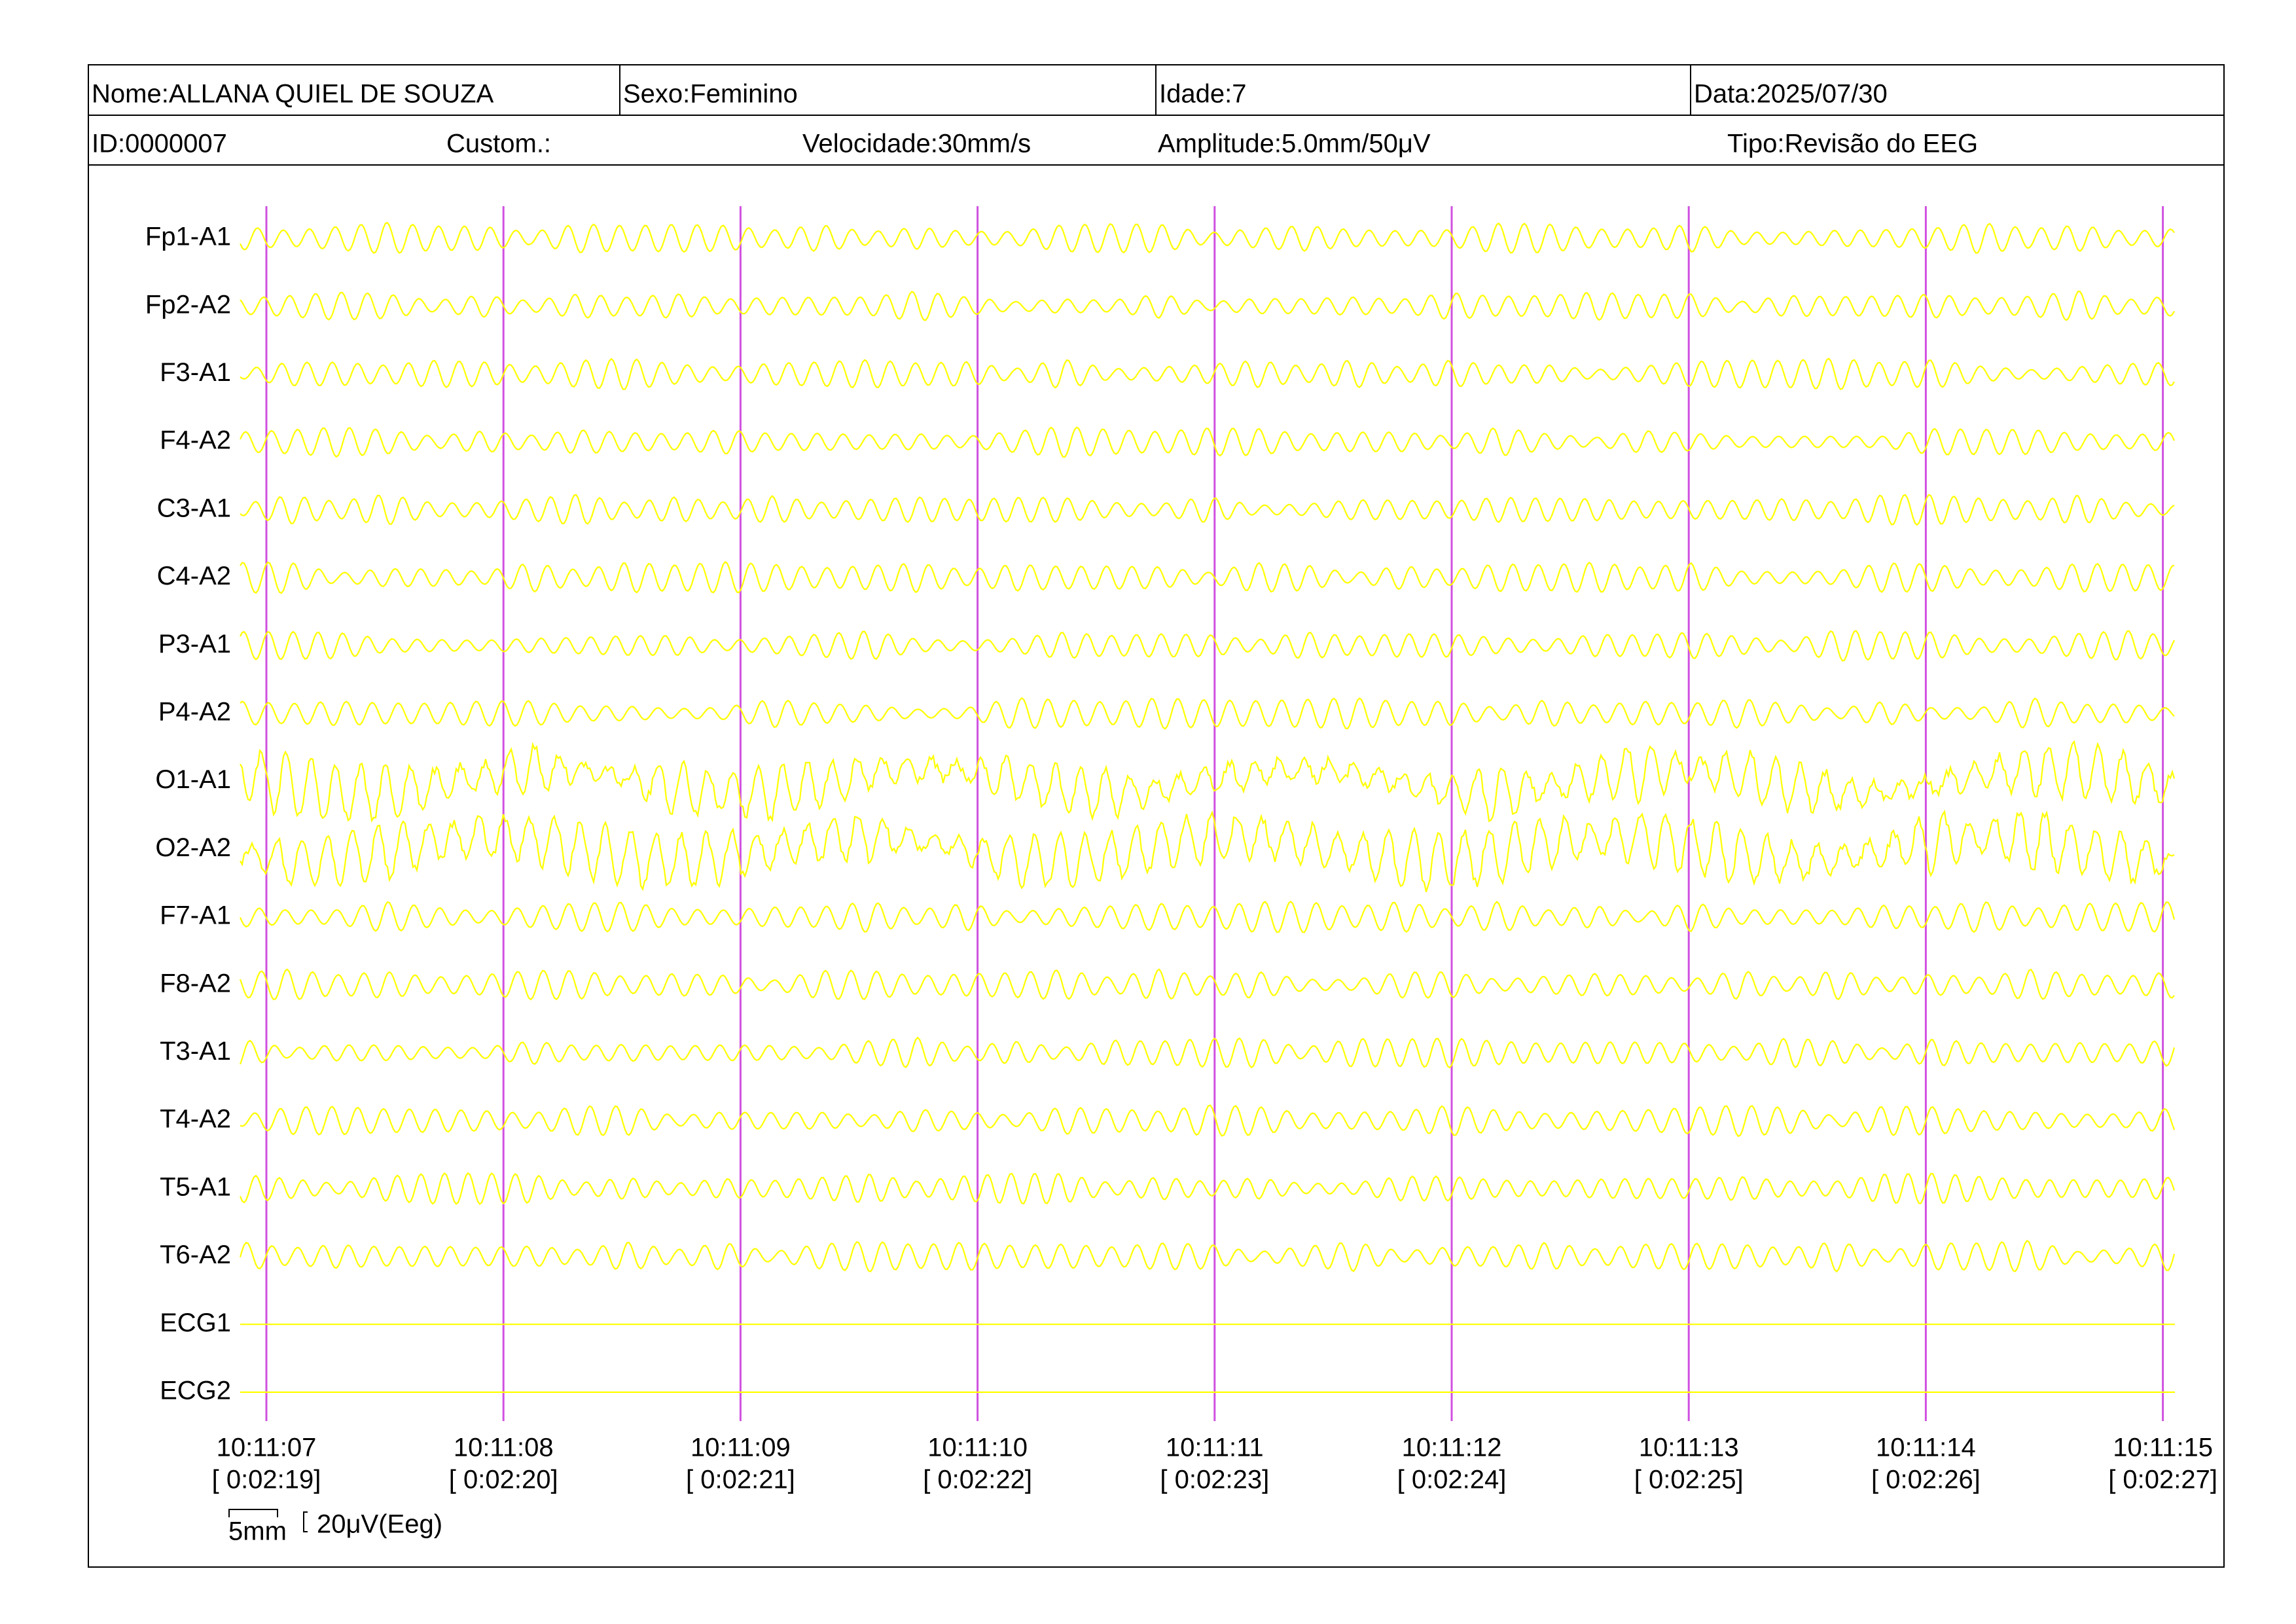 This screenshot has height=1624, width=2296. I want to click on channel-label: T4-A2, so click(195, 1119).